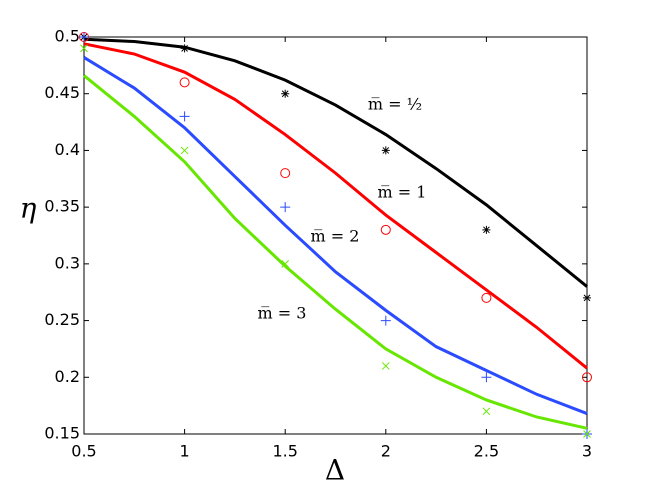  Describe the element at coordinates (67, 149) in the screenshot. I see `y-tick-label: 0.4` at that location.